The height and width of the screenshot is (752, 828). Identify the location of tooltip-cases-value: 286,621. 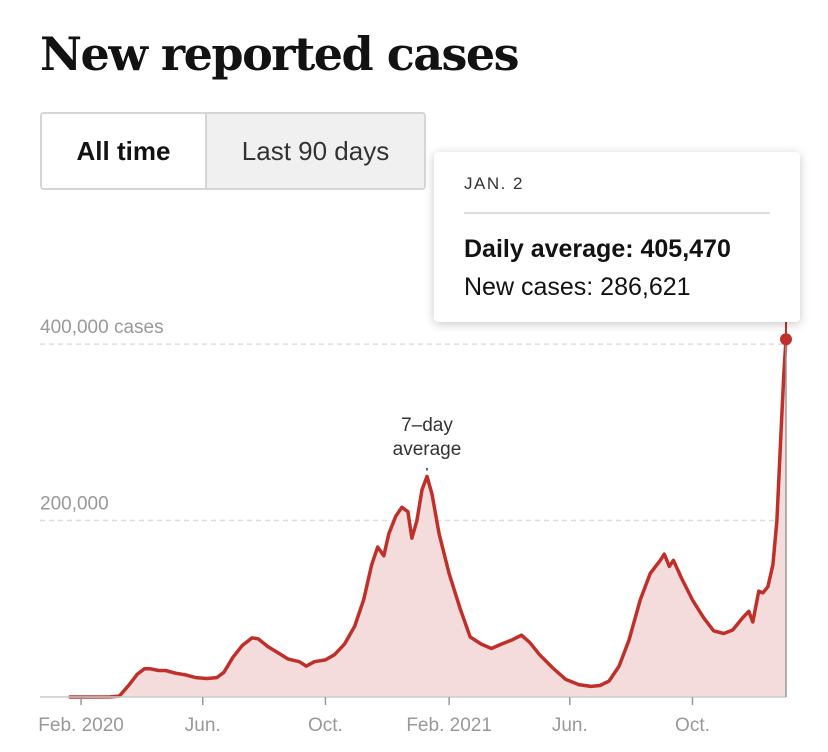
(645, 287).